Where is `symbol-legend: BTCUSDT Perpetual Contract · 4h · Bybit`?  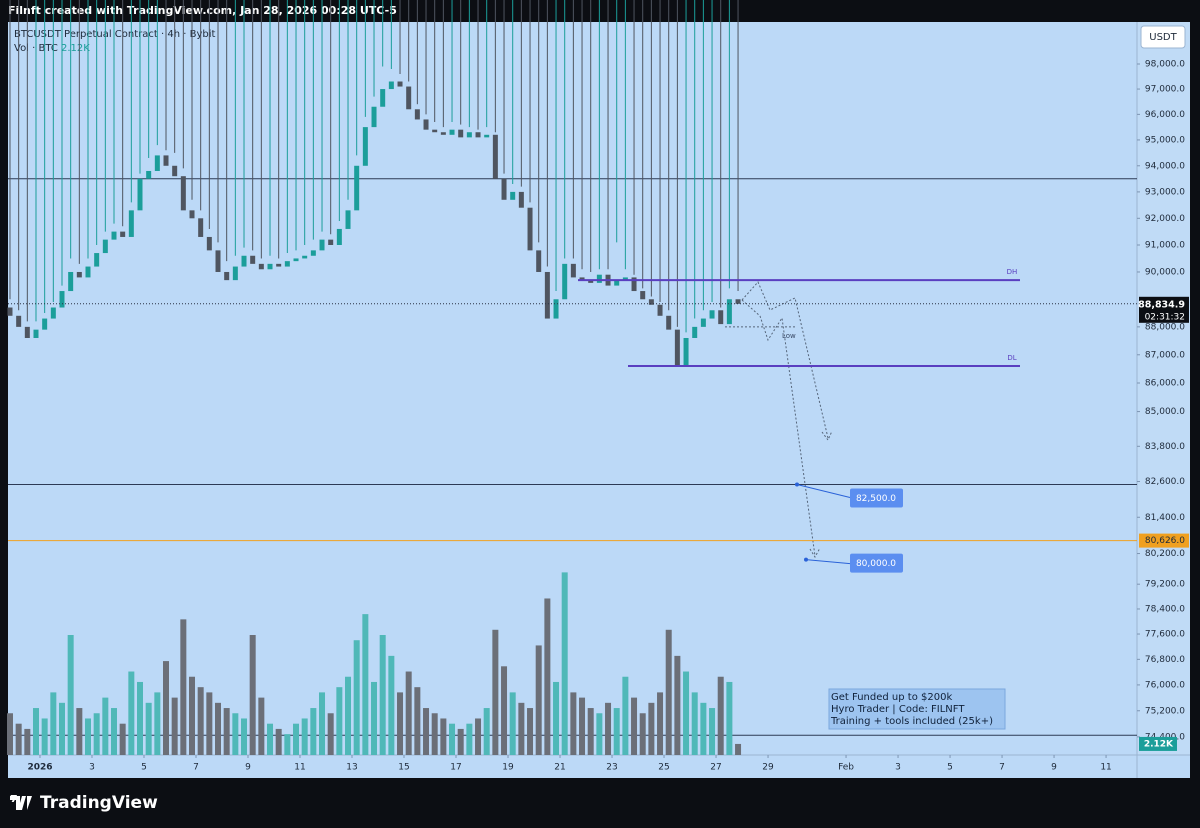 symbol-legend: BTCUSDT Perpetual Contract · 4h · Bybit is located at coordinates (114, 34).